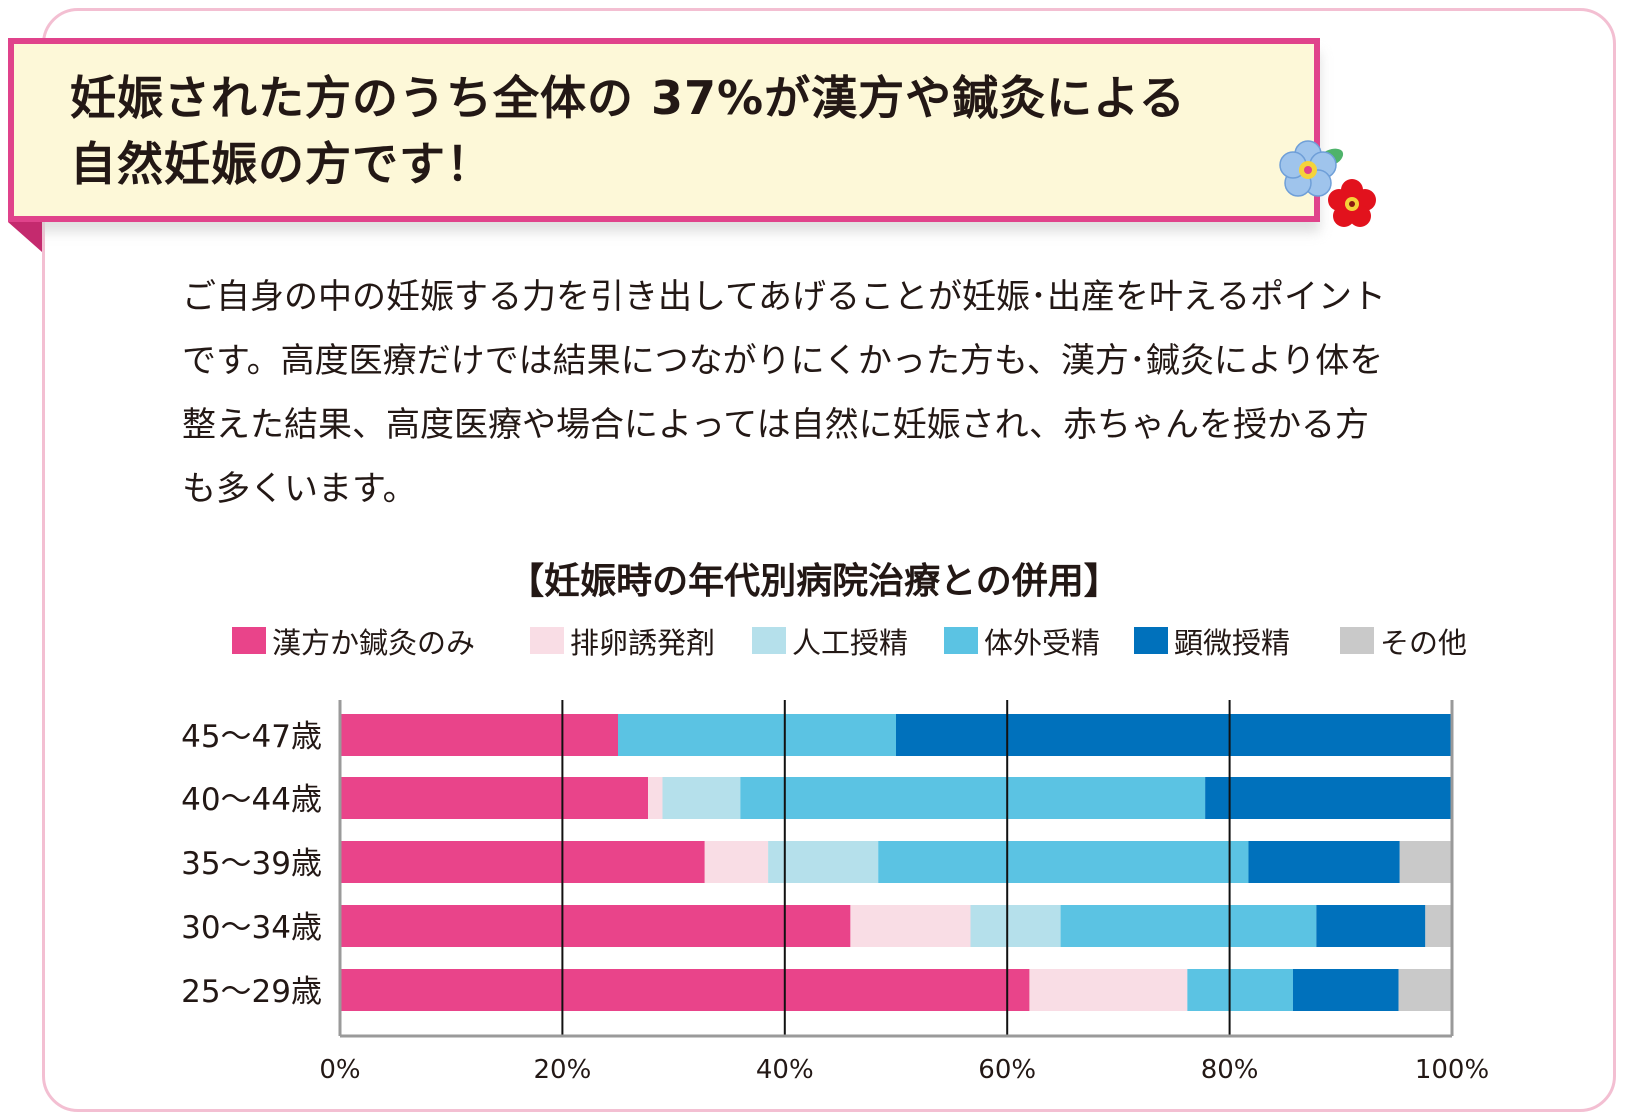 The image size is (1628, 1120). Describe the element at coordinates (775, 425) in the screenshot. I see `body-line: 整えた結果、高度医療や場合によっては自然に妊娠され、赤ちゃんを授かる方` at that location.